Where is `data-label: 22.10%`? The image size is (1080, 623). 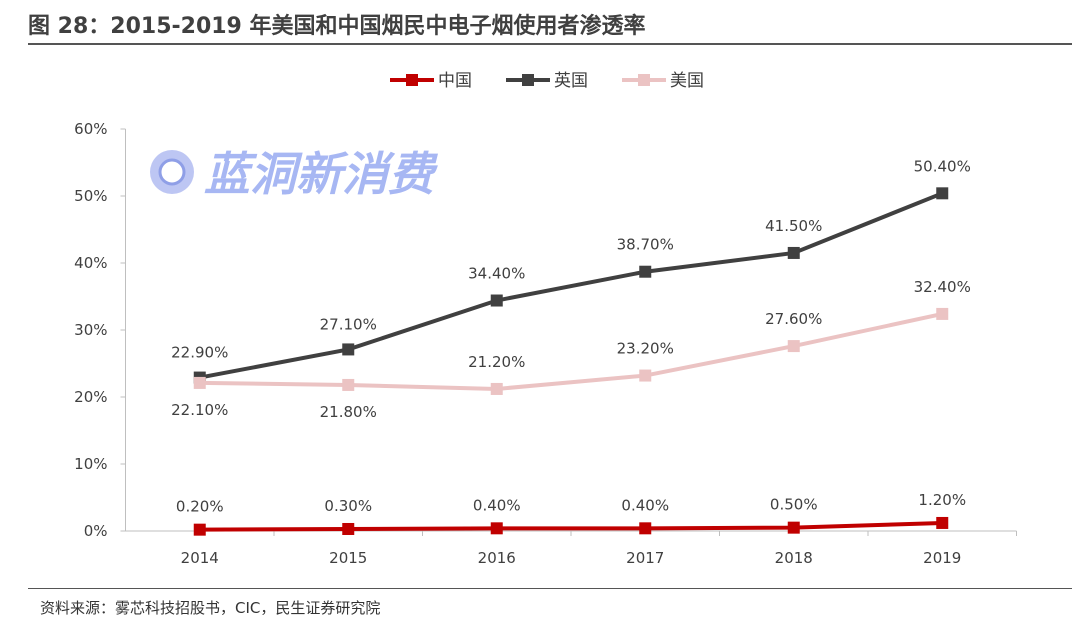
data-label: 22.10% is located at coordinates (199, 410).